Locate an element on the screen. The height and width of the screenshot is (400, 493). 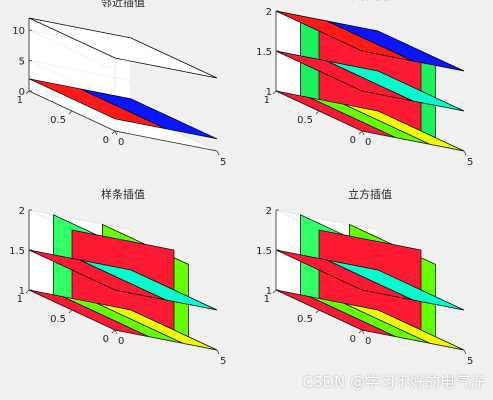
chart-title: 邻近插值 is located at coordinates (123, 4).